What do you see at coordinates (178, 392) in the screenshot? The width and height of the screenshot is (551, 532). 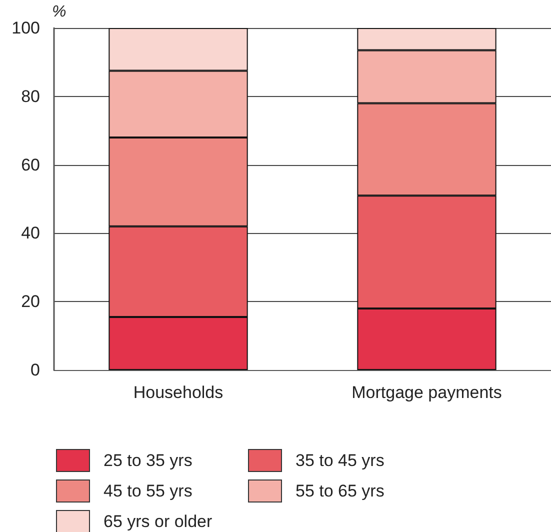 I see `x-tick-label: Households` at bounding box center [178, 392].